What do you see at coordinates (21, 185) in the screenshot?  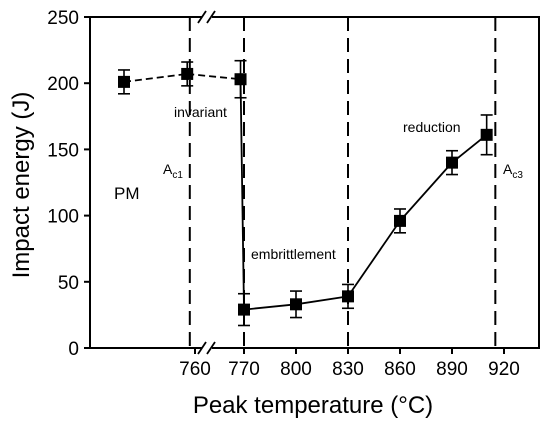 I see `y-axis-title: Impact energy (J)` at bounding box center [21, 185].